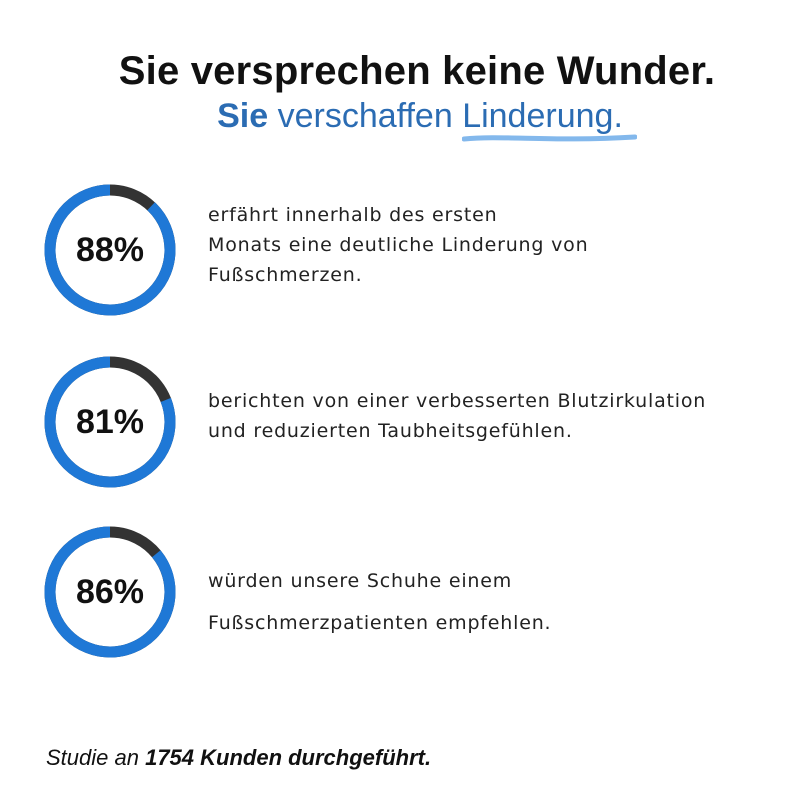 This screenshot has height=800, width=800. I want to click on progress-ring-3: 86%, so click(110, 592).